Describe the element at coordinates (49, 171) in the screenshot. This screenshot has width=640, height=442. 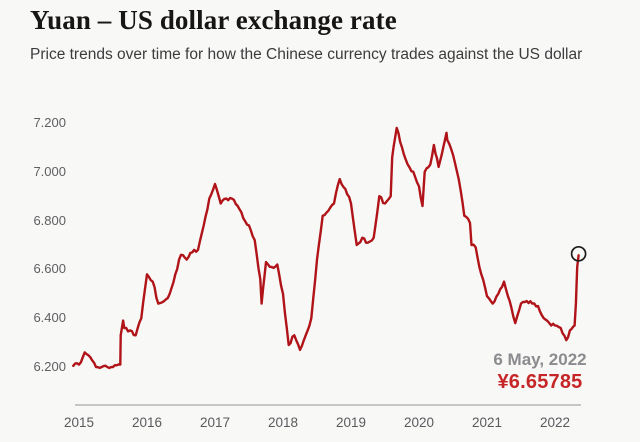
I see `y-tick-label: 7.000` at that location.